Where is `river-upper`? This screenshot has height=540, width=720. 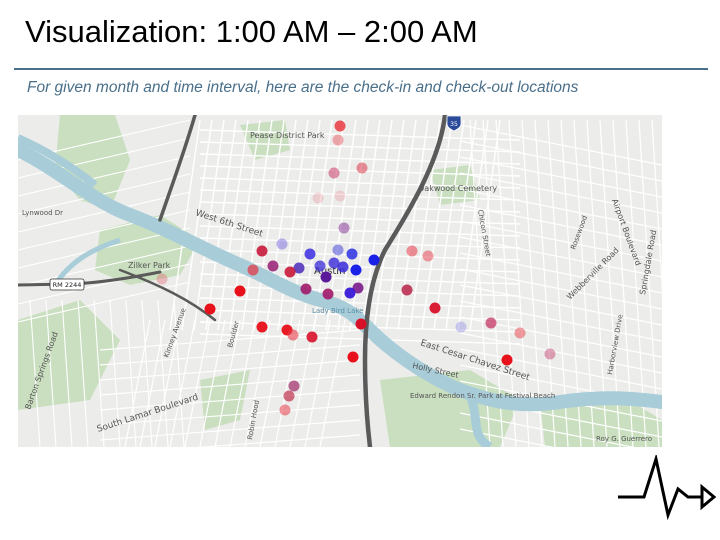 river-upper is located at coordinates (58, 161).